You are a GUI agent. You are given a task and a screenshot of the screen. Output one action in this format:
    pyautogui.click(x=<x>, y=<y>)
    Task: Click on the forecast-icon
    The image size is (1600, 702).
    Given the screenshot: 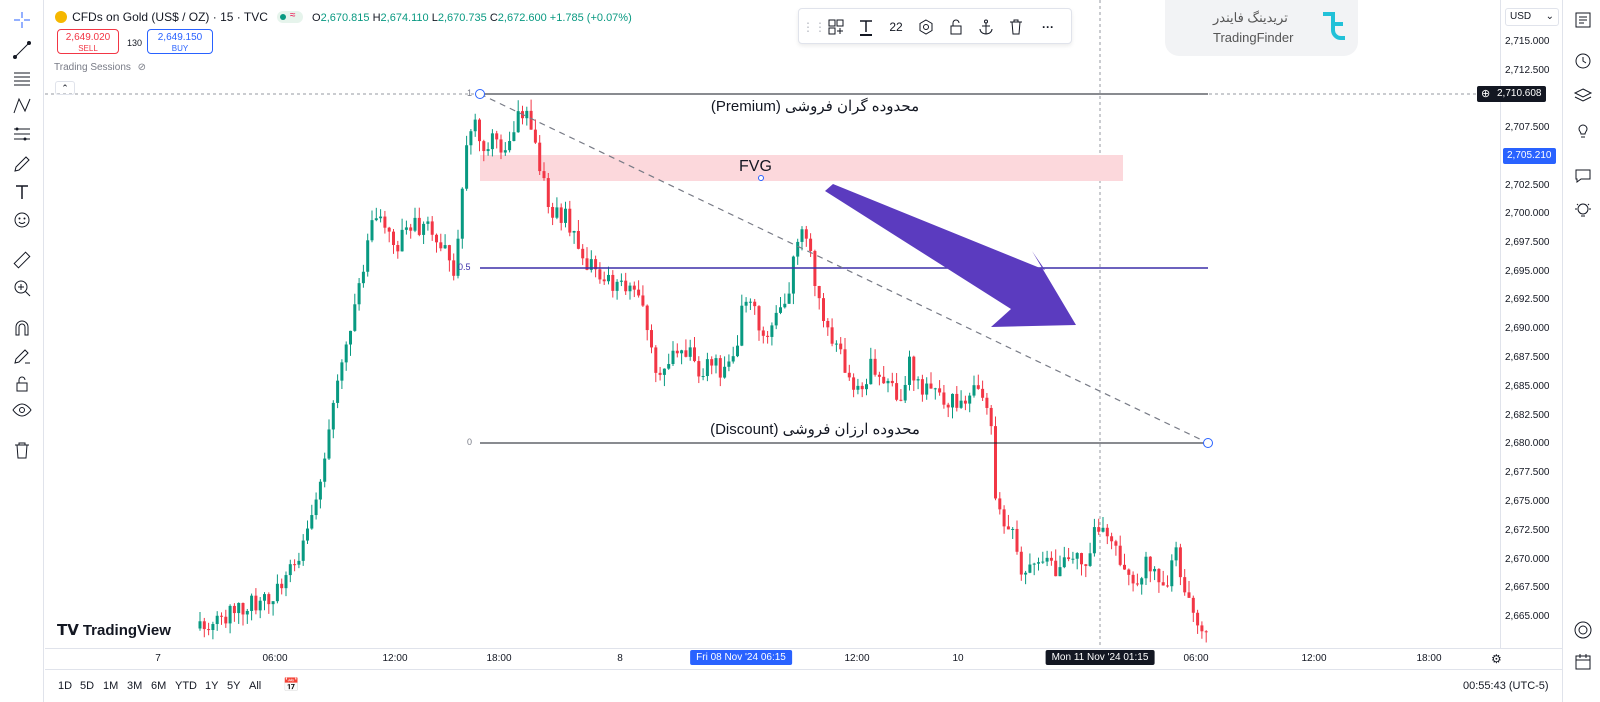 What is the action you would take?
    pyautogui.click(x=22, y=134)
    